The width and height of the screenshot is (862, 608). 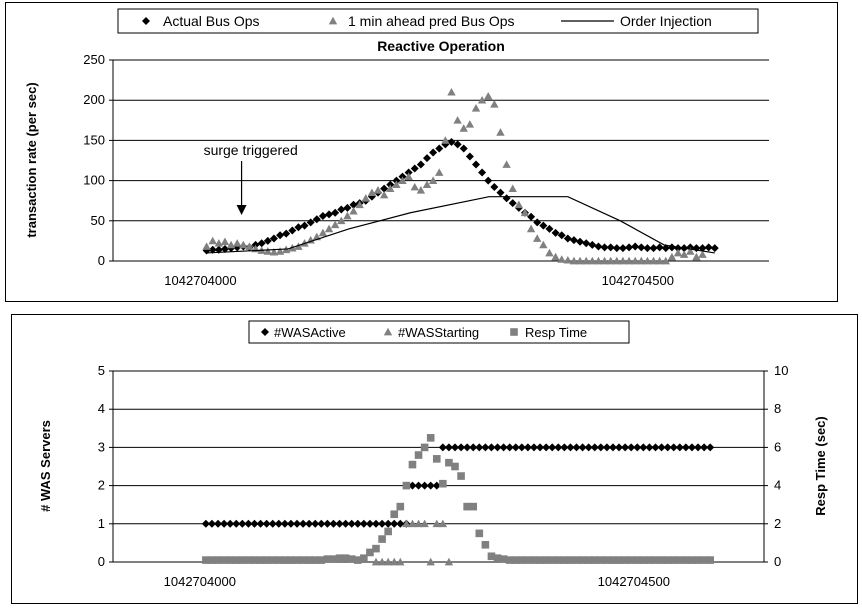 I want to click on data-marks, so click(x=458, y=500).